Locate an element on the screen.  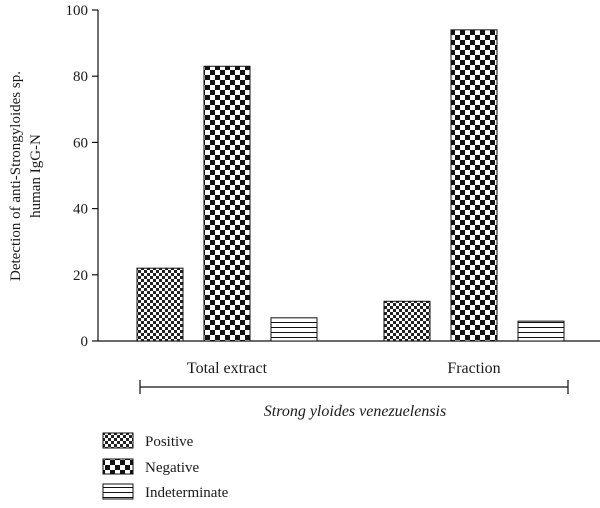
y-tick-label: 100 is located at coordinates (77, 11).